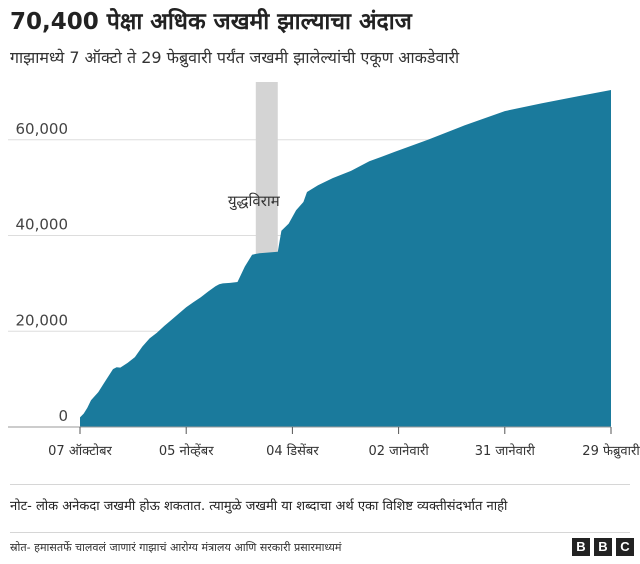  Describe the element at coordinates (505, 451) in the screenshot. I see `x-tick-label: 31 जानेवारी` at that location.